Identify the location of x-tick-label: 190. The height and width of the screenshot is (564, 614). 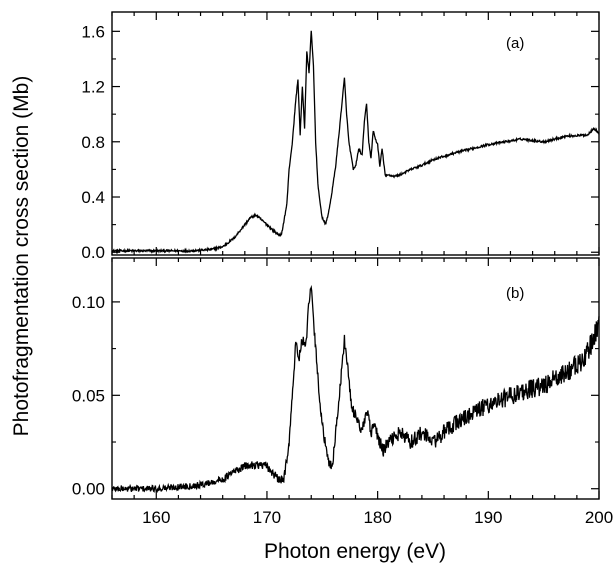
(488, 517).